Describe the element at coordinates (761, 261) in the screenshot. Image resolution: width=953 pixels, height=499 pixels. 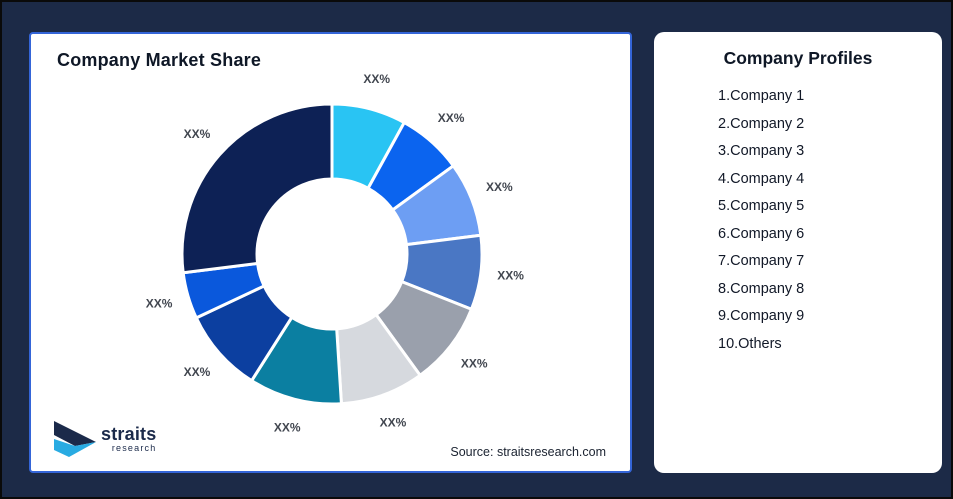
I see `company-list-item: 7.Company 7` at that location.